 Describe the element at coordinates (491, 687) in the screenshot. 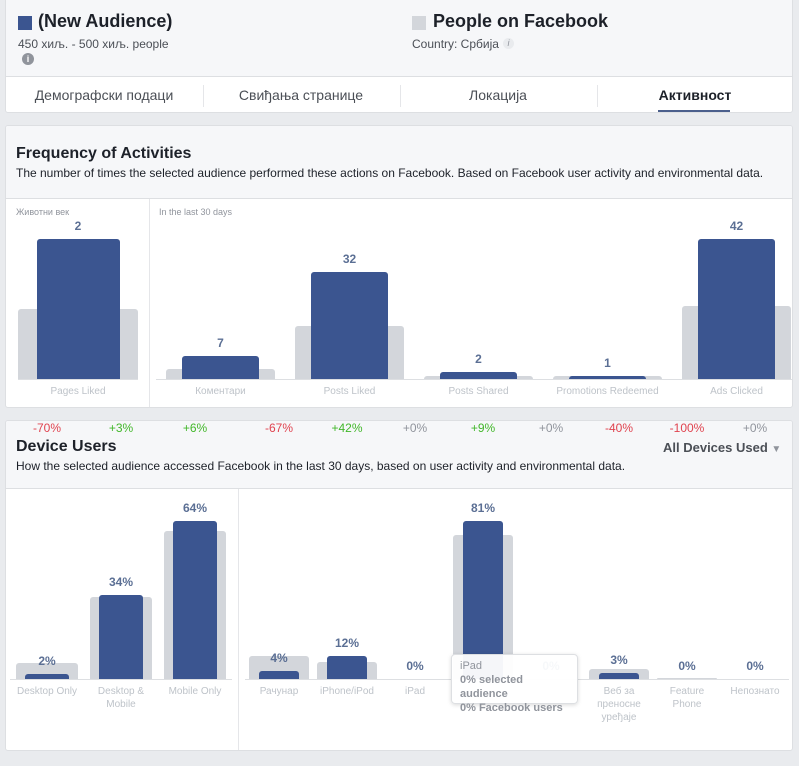

I see `tooltip-selected: 0% selected audience` at that location.